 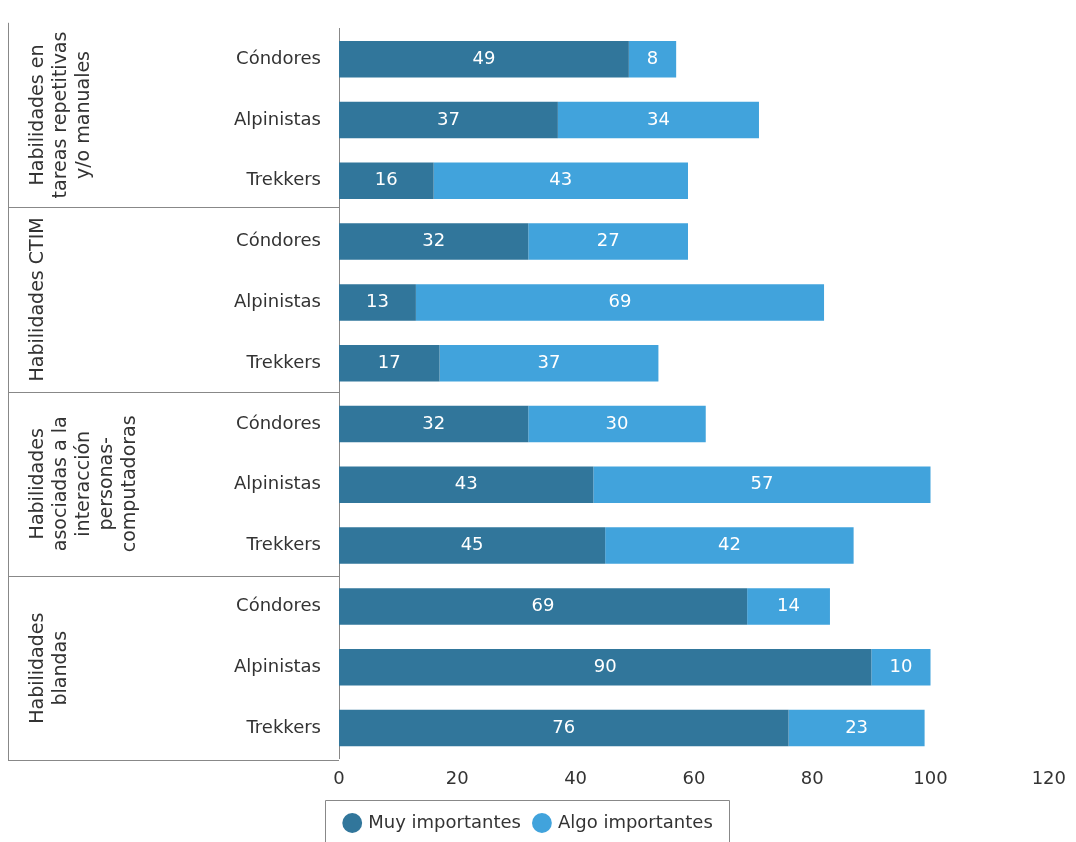 I want to click on data-label: 14, so click(x=789, y=605).